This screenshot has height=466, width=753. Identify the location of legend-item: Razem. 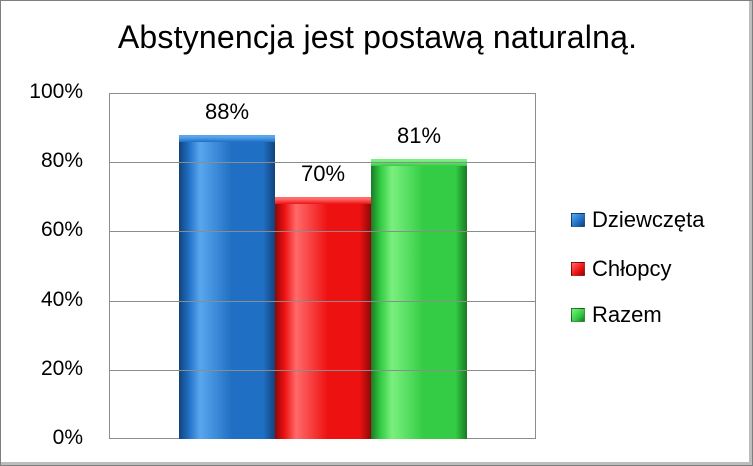
(616, 315).